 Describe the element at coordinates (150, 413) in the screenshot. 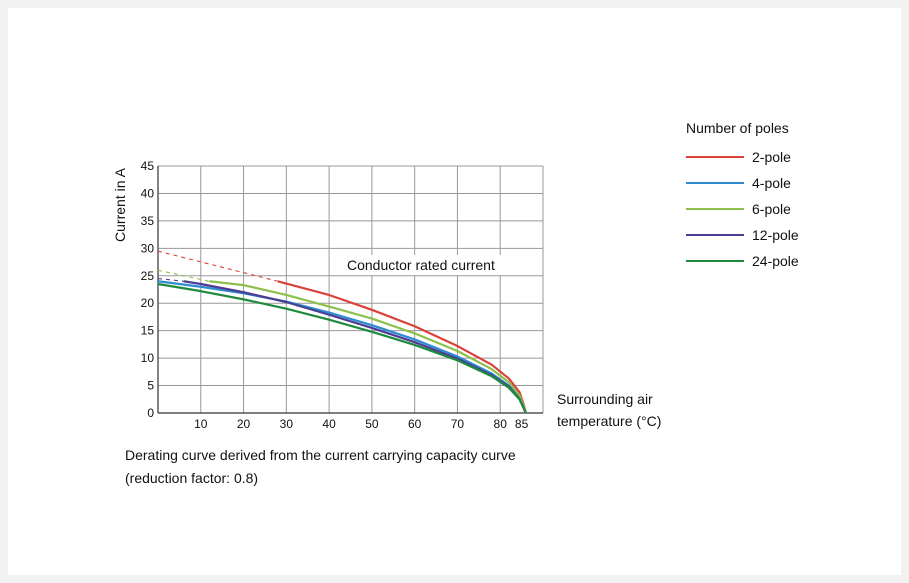

I see `y-tick-label: 0` at that location.